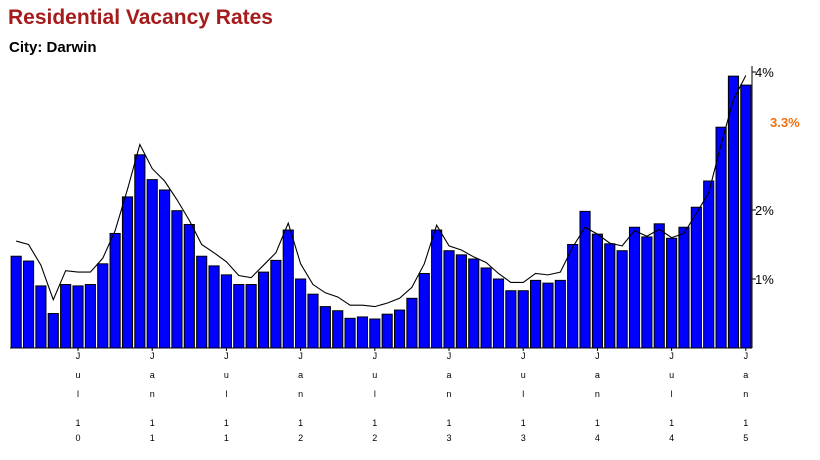 Image resolution: width=820 pixels, height=460 pixels. What do you see at coordinates (523, 438) in the screenshot?
I see `x-label-6-char-5: 3` at bounding box center [523, 438].